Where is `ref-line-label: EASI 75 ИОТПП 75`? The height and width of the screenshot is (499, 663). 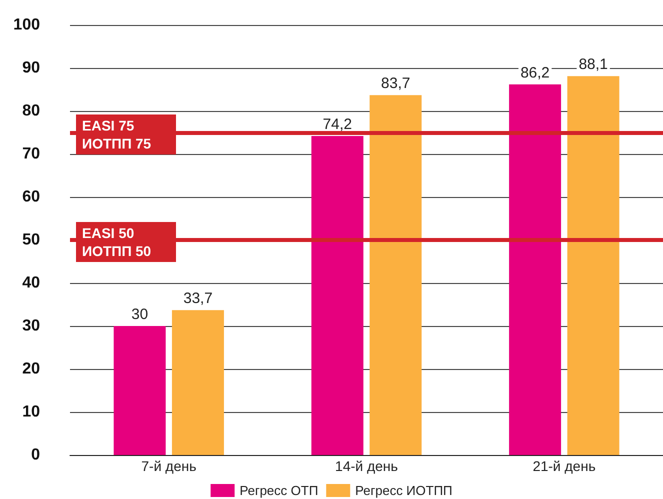 ref-line-label: EASI 75 ИОТПП 75 is located at coordinates (117, 135).